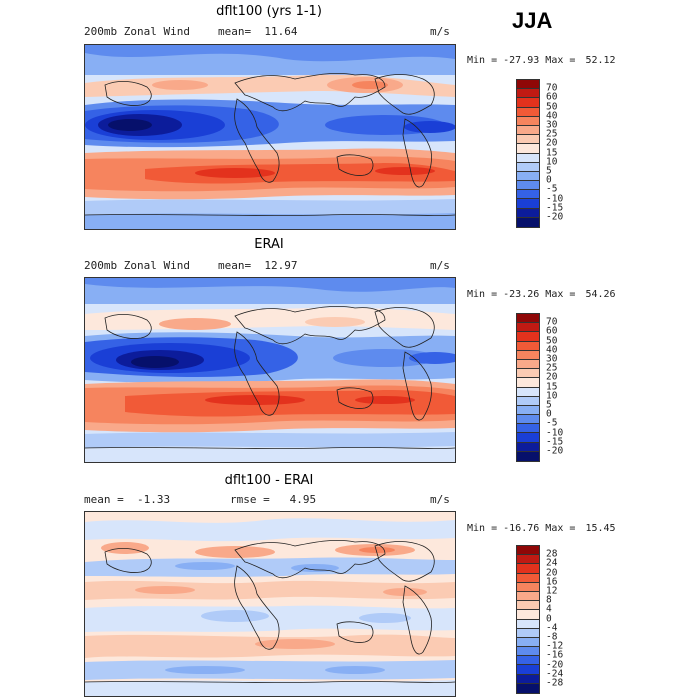  I want to click on panel-min-max: Min = -16.76 Max = 15.45, so click(541, 528).